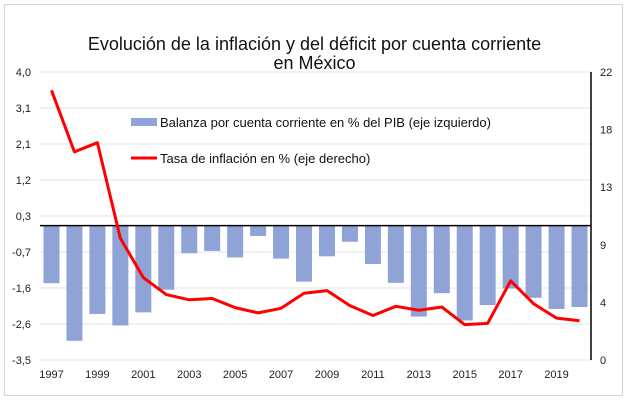  I want to click on x-axis-tick-label: 2001, so click(143, 375).